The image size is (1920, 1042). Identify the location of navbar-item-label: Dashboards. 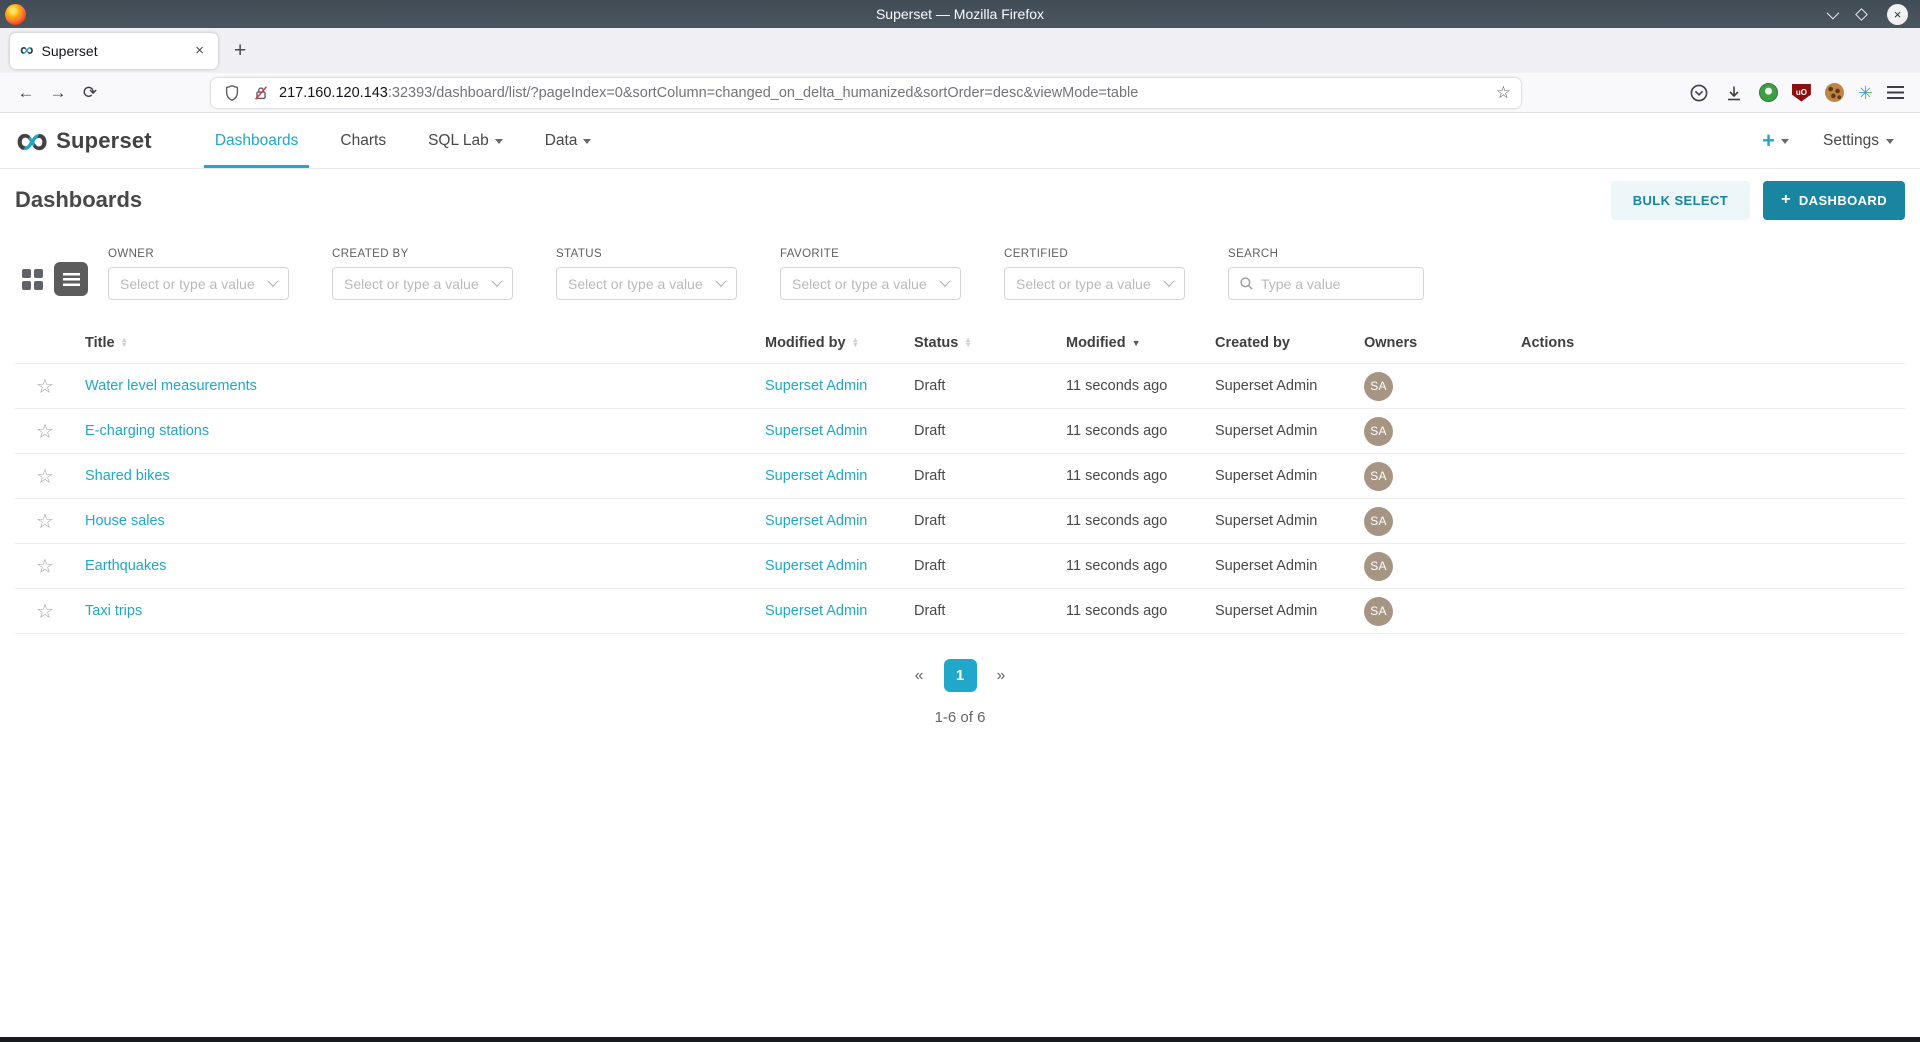
(256, 140).